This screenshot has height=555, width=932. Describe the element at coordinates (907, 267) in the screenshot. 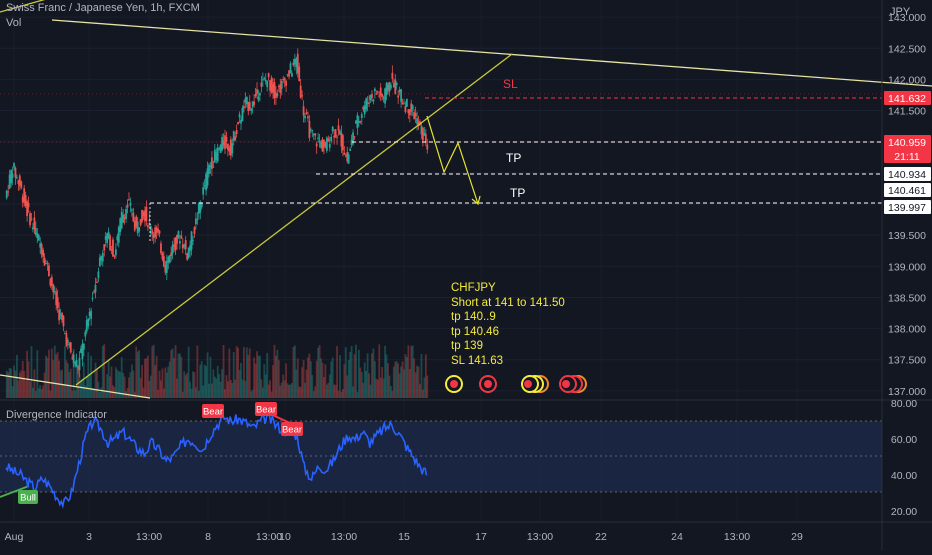

I see `price-tick-label: 139.000` at that location.